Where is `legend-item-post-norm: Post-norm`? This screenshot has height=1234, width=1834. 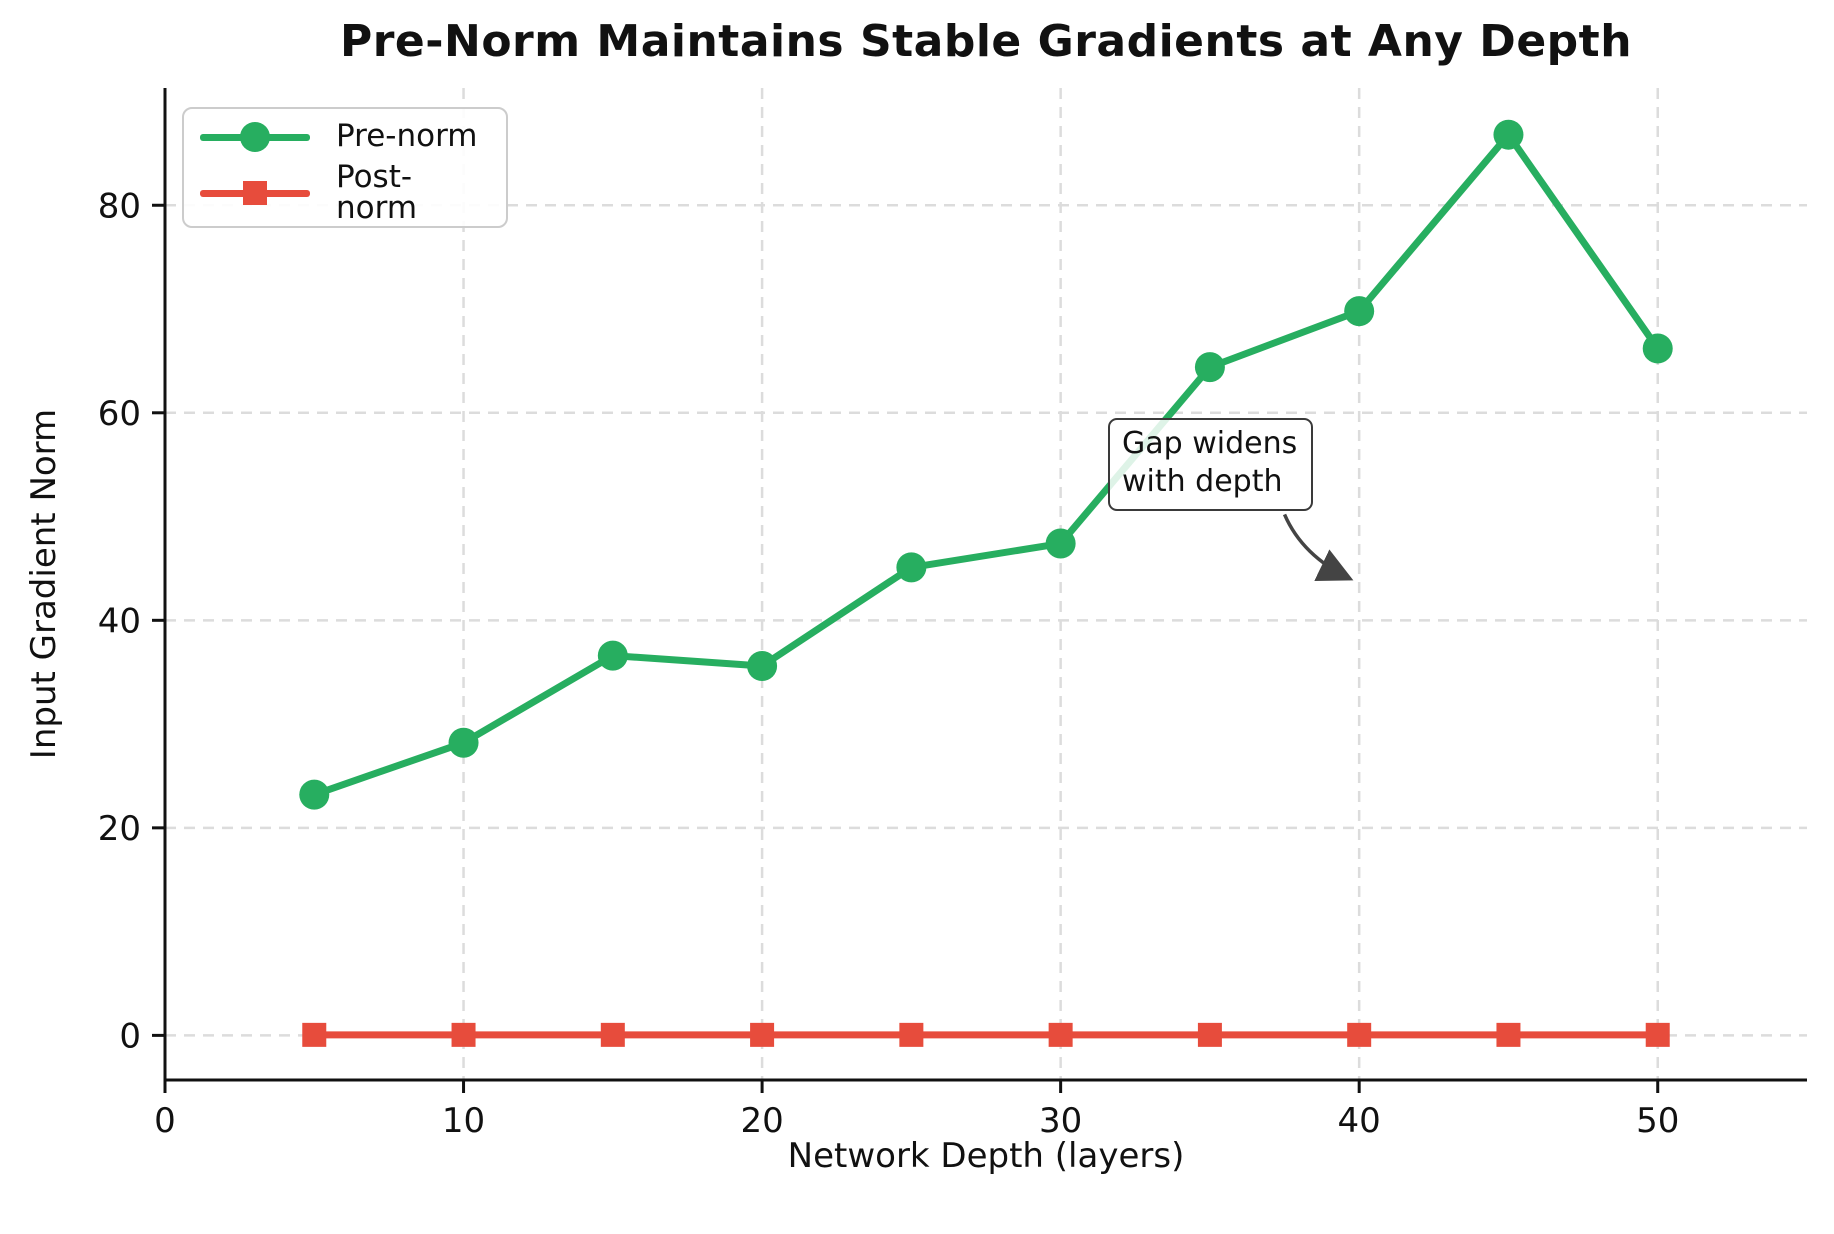
legend-item-post-norm: Post-norm is located at coordinates (345, 193).